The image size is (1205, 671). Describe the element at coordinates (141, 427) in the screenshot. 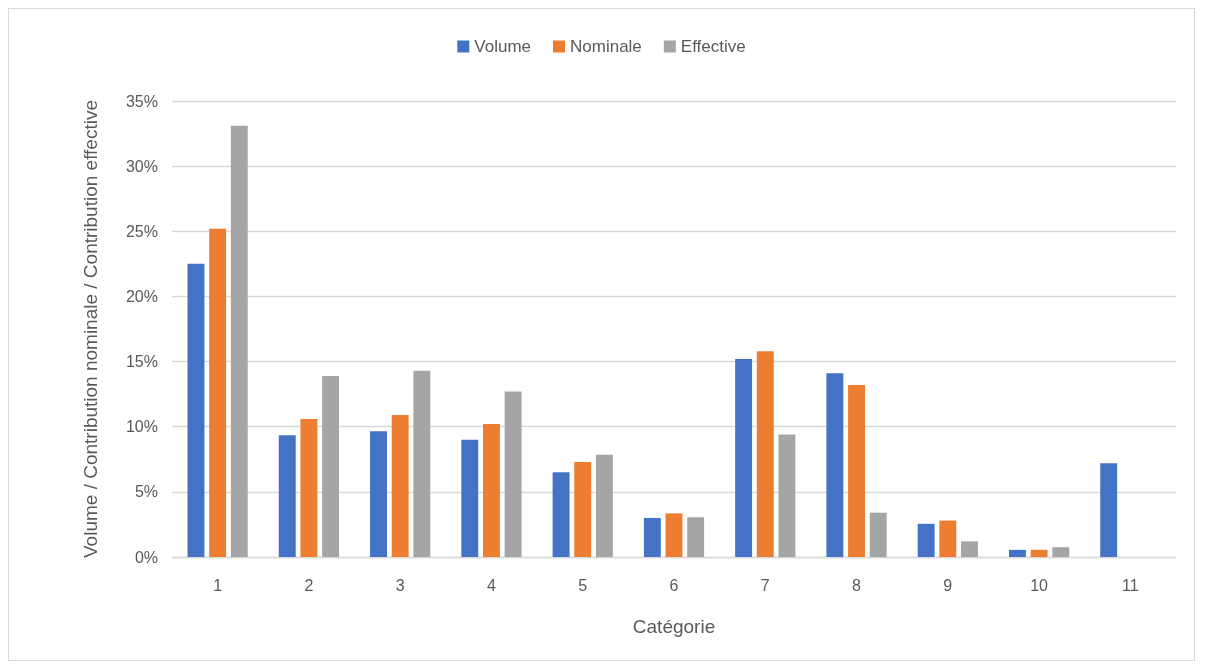

I see `y-tick-label: 10%` at that location.